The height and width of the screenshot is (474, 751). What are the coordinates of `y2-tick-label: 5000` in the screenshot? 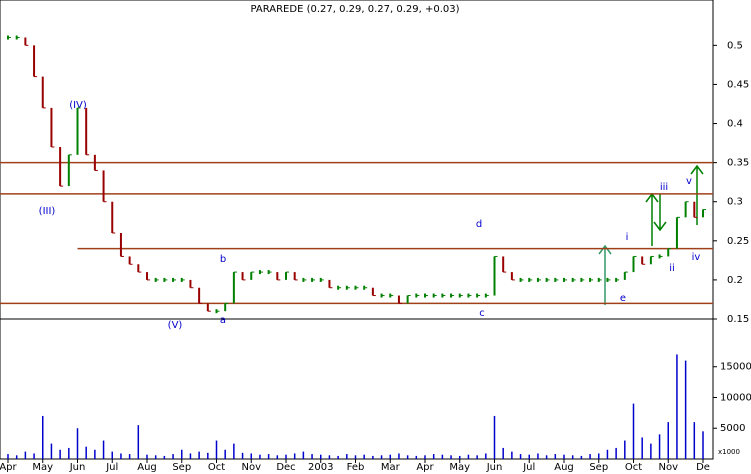 It's located at (732, 428).